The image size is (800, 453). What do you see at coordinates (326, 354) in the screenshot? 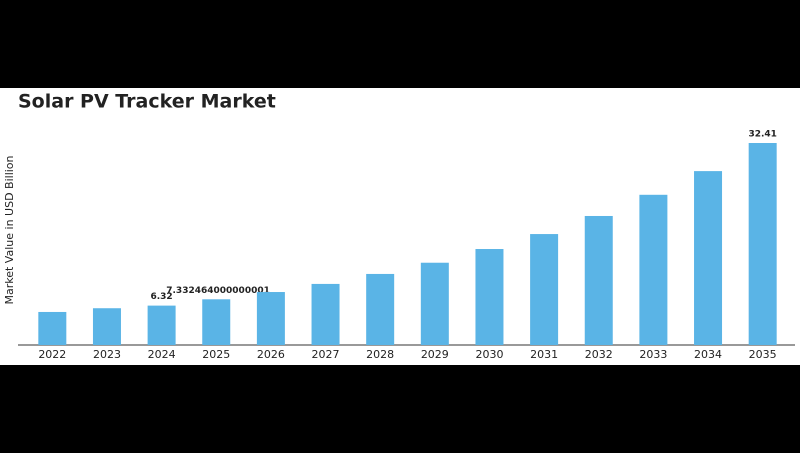
I see `x-tick-label: 2027` at bounding box center [326, 354].